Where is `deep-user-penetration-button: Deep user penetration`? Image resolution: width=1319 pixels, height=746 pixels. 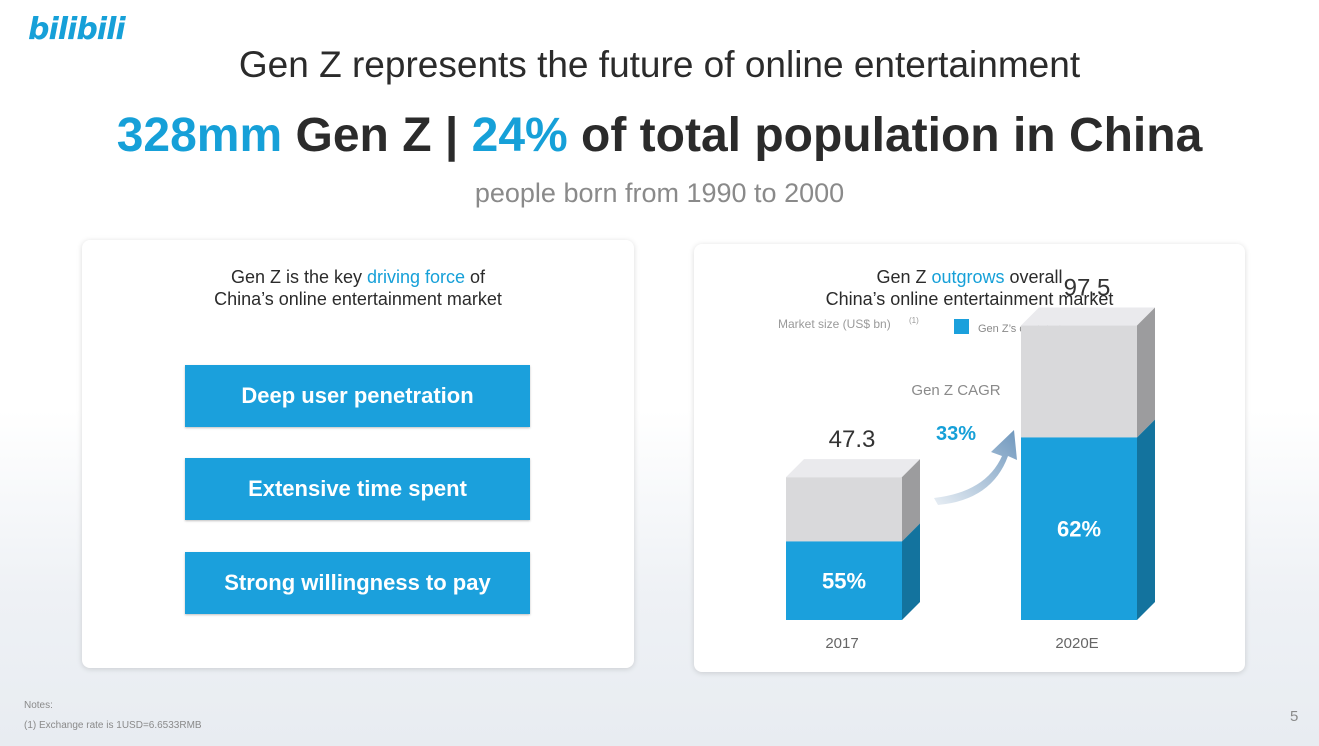
deep-user-penetration-button: Deep user penetration is located at coordinates (357, 396).